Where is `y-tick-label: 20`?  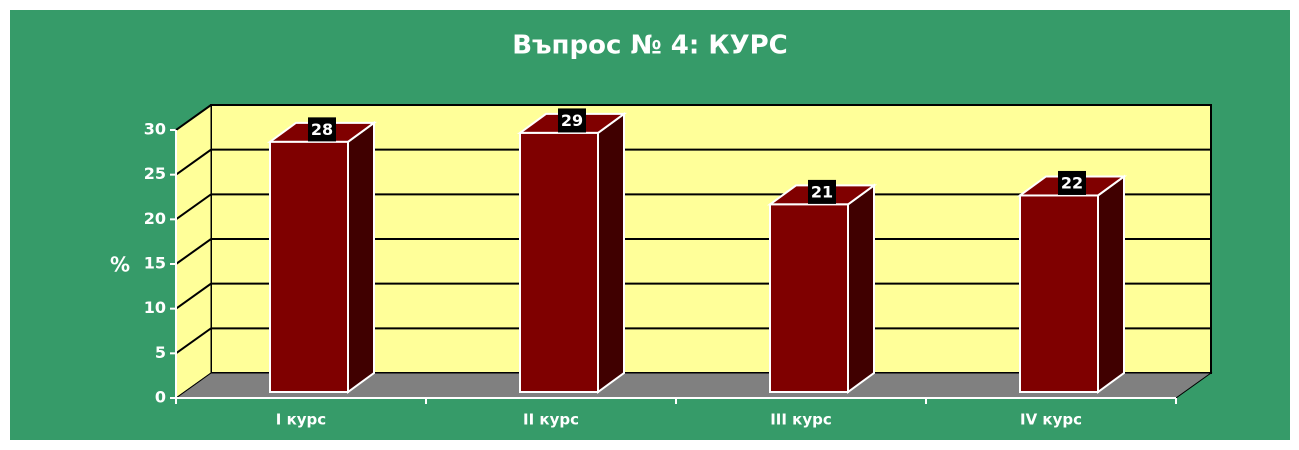
y-tick-label: 20 is located at coordinates (155, 218).